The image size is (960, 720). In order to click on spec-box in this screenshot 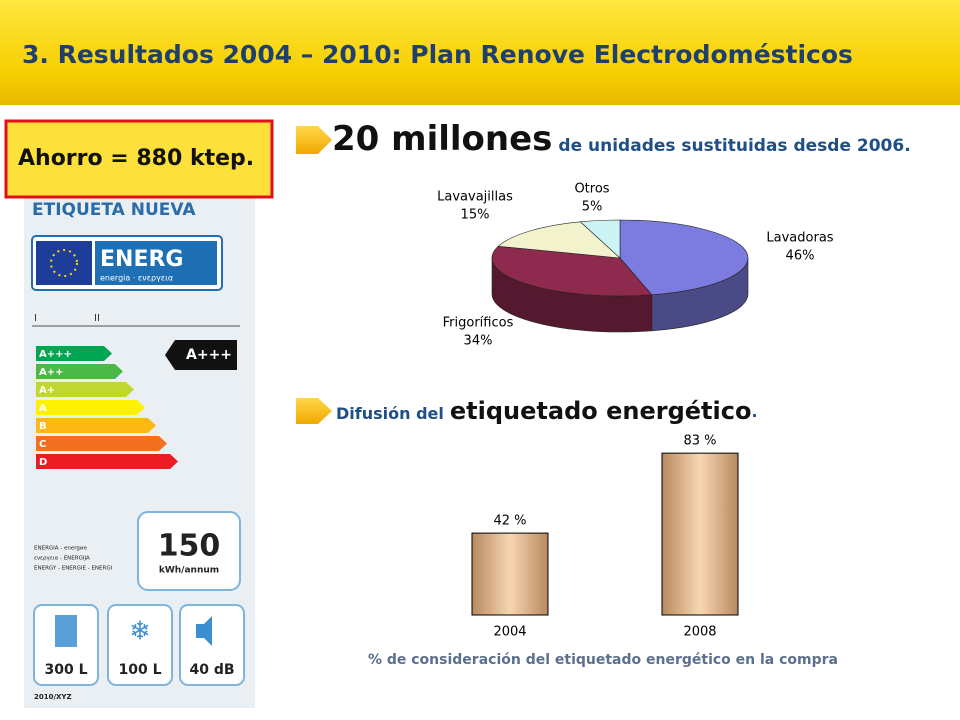, I will do `click(140, 645)`.